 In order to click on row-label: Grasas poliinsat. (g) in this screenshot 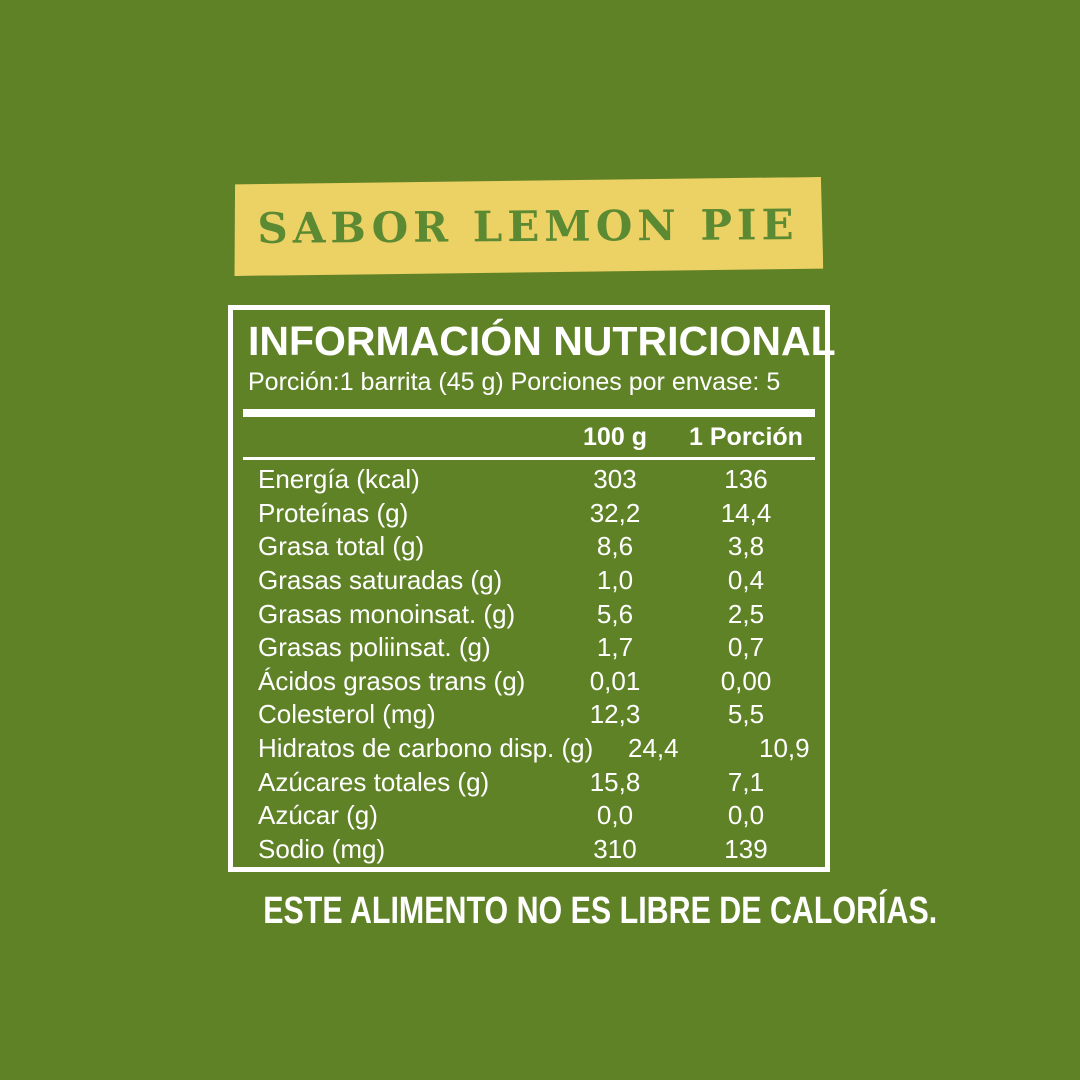, I will do `click(374, 647)`.